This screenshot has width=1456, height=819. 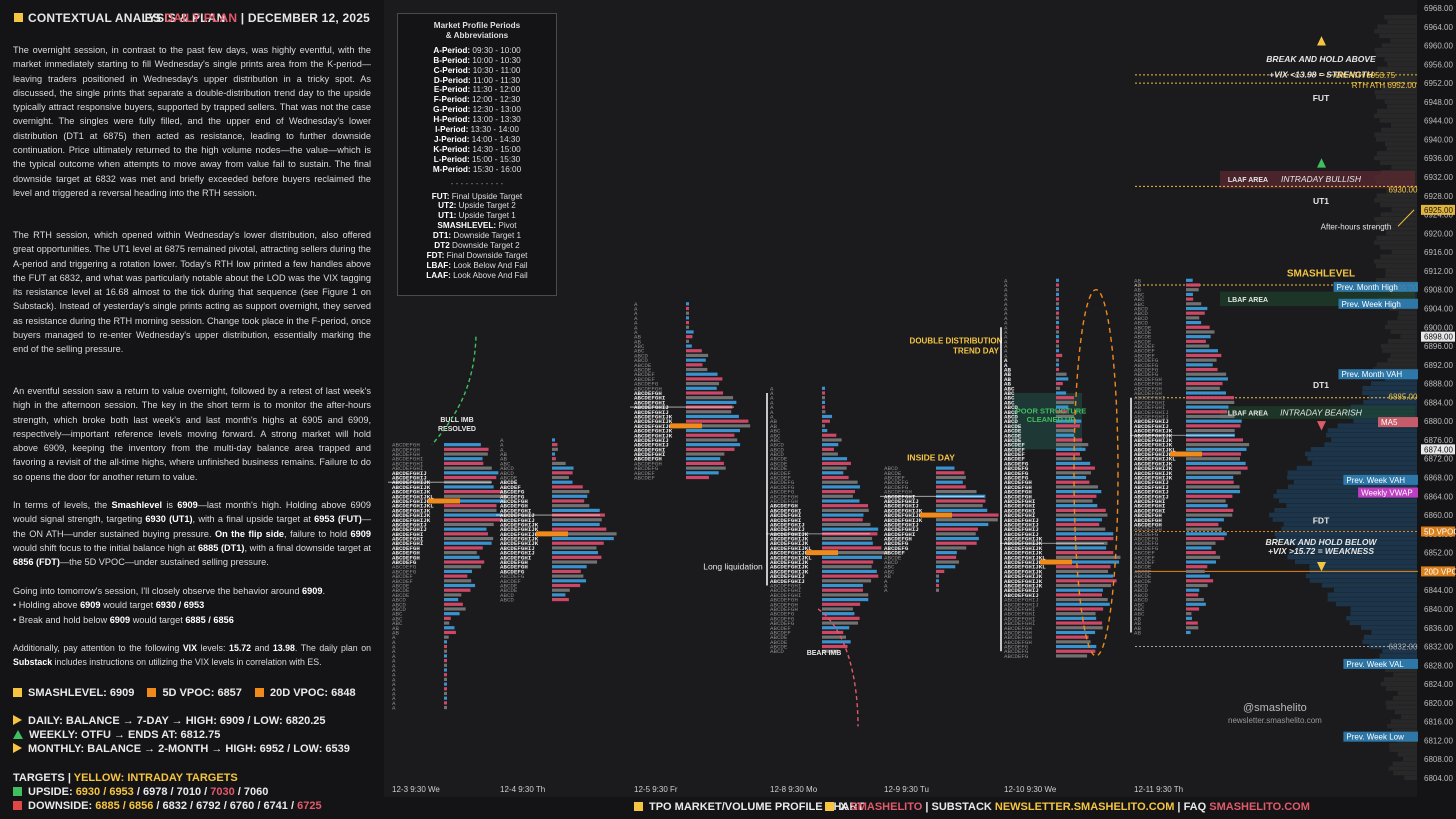 What do you see at coordinates (104, 792) in the screenshot?
I see `upside-yellow: 6930 / 6953` at bounding box center [104, 792].